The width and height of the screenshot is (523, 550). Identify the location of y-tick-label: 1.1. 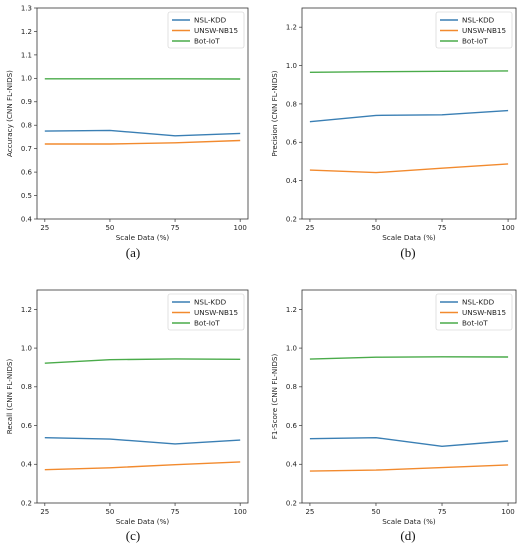
(26, 55).